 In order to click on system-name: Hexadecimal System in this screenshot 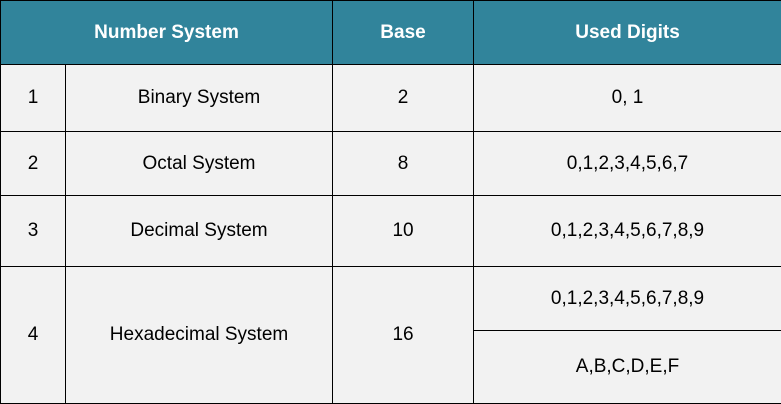, I will do `click(199, 335)`.